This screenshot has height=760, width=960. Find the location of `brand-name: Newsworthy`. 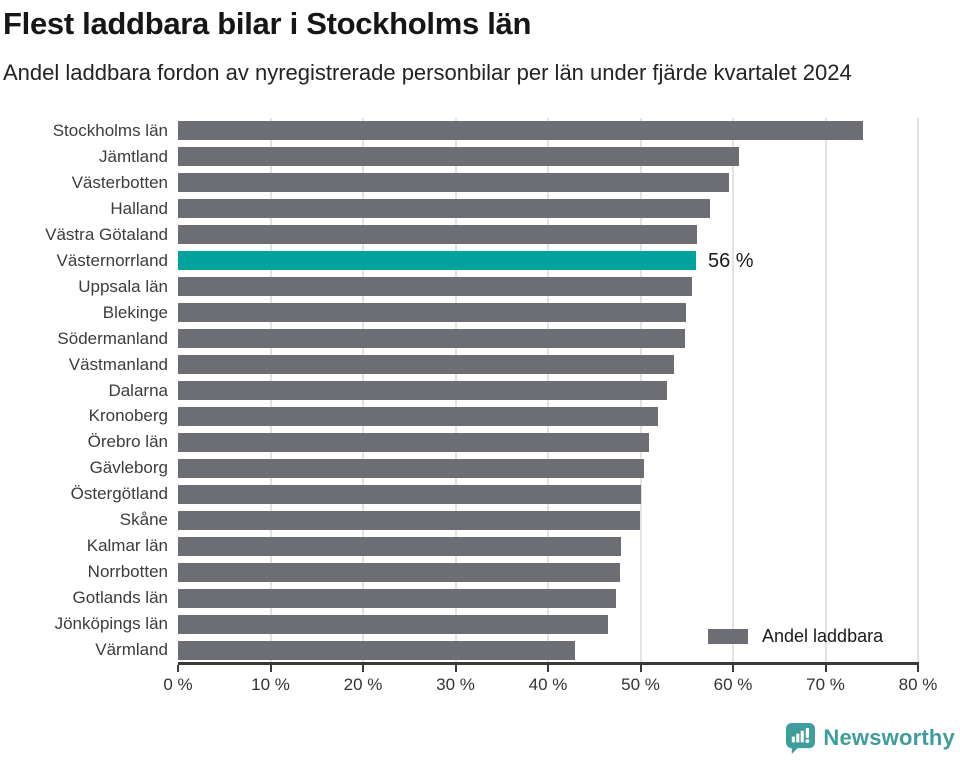

brand-name: Newsworthy is located at coordinates (889, 737).